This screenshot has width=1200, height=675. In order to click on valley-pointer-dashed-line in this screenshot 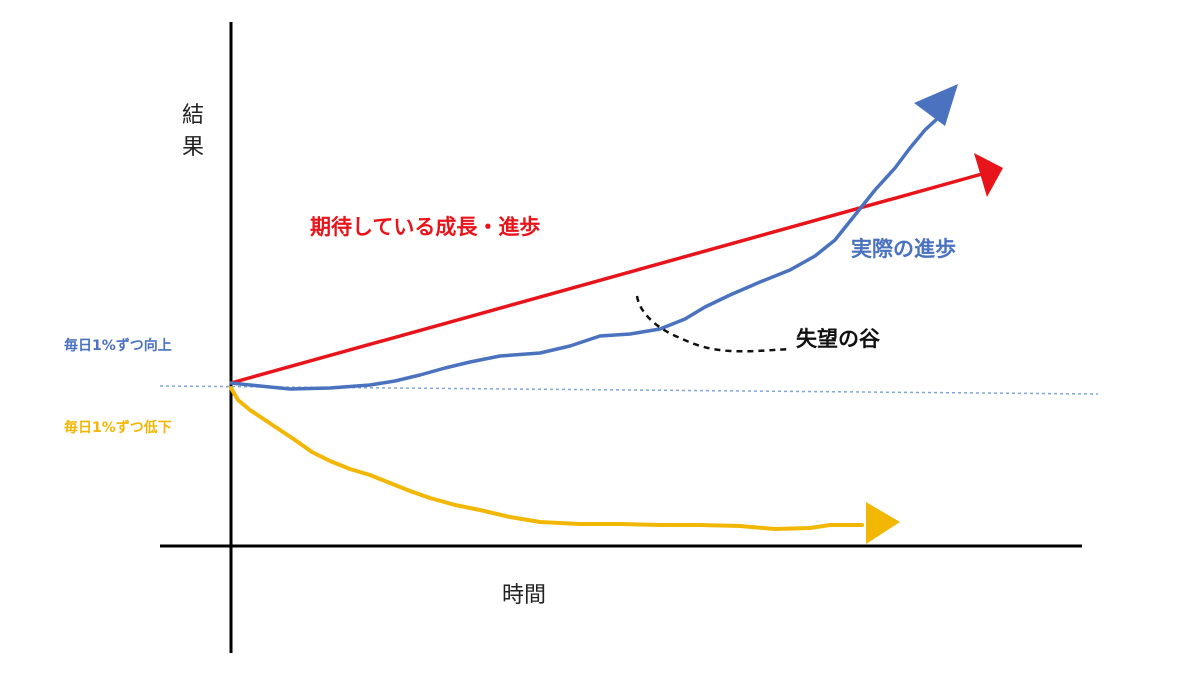, I will do `click(713, 324)`.